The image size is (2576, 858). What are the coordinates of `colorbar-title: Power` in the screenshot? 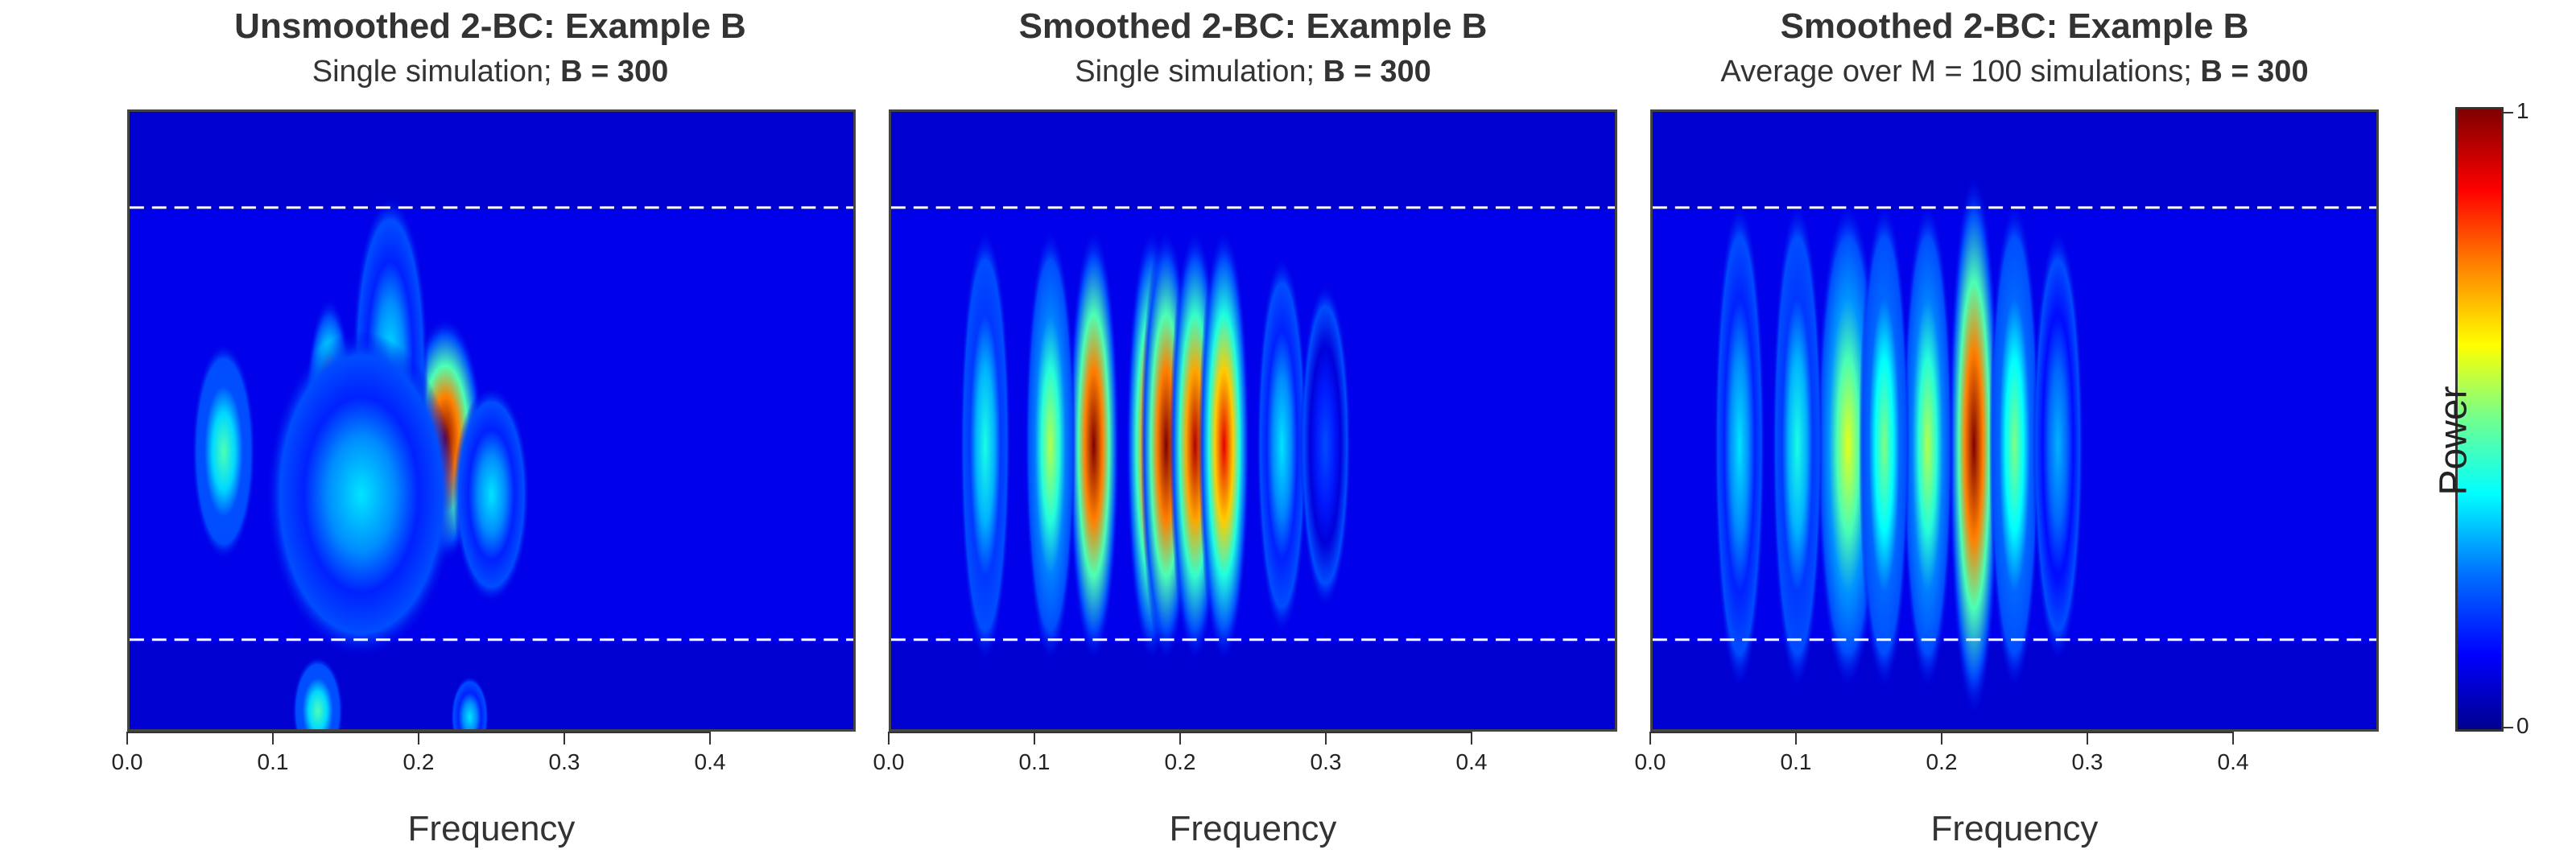 It's located at (2453, 441).